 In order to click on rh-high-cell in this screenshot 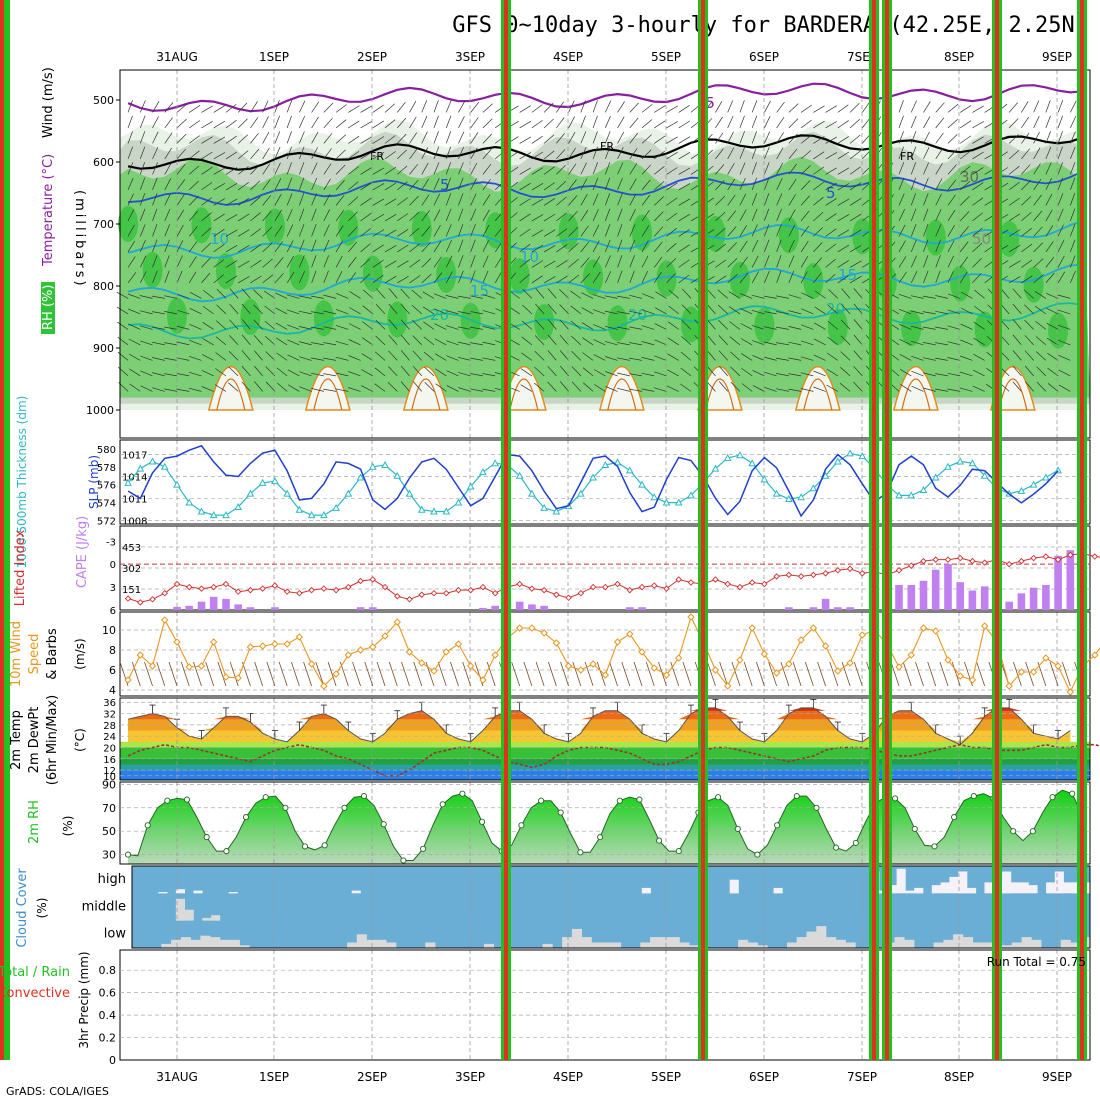, I will do `click(837, 326)`.